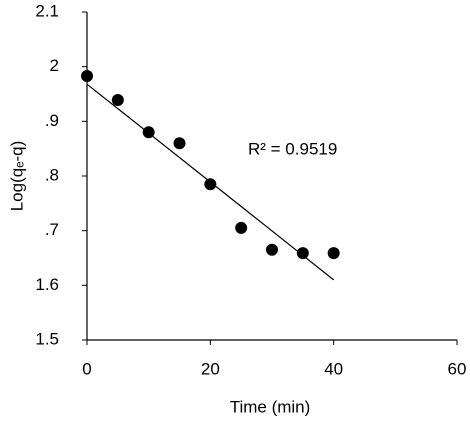  Describe the element at coordinates (16, 176) in the screenshot. I see `y-axis-title: Log(qₑ-q)` at that location.